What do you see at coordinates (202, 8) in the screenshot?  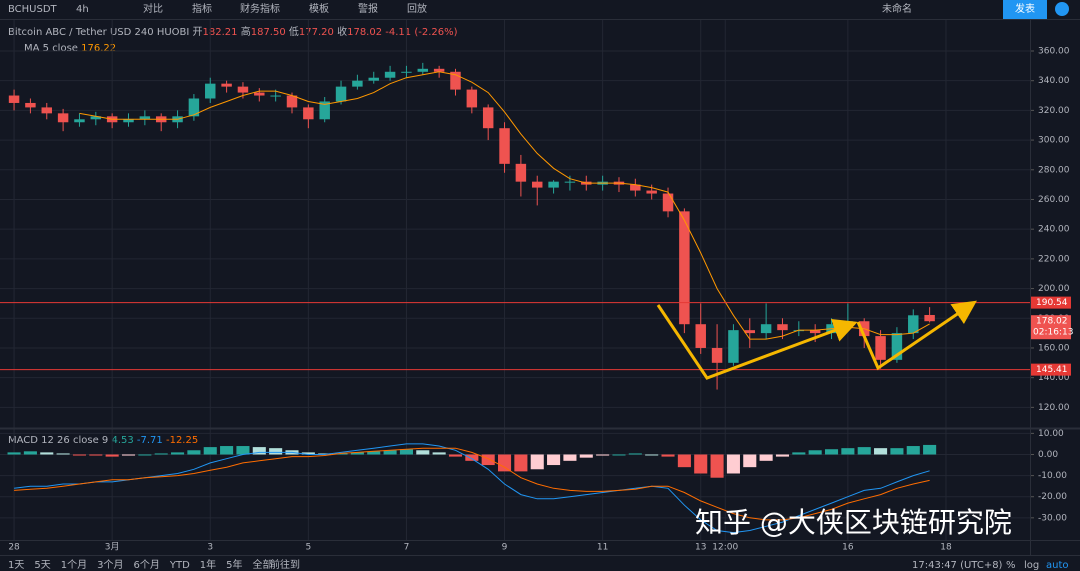 I see `indicators-button: 指标` at bounding box center [202, 8].